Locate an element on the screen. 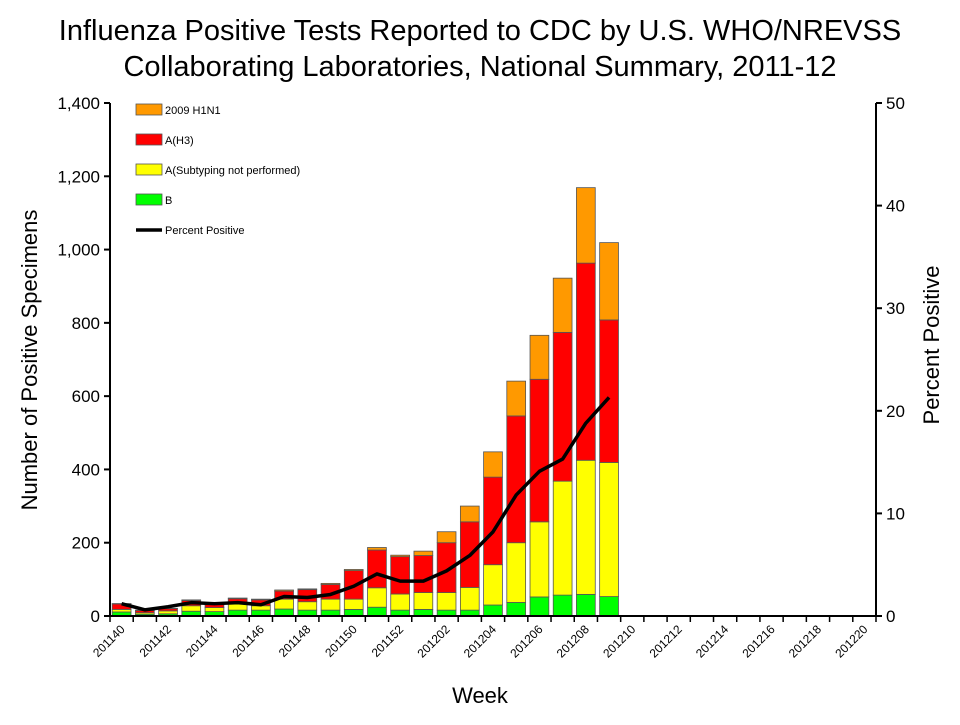 The height and width of the screenshot is (725, 960). x-tick-label: 201210 is located at coordinates (619, 641).